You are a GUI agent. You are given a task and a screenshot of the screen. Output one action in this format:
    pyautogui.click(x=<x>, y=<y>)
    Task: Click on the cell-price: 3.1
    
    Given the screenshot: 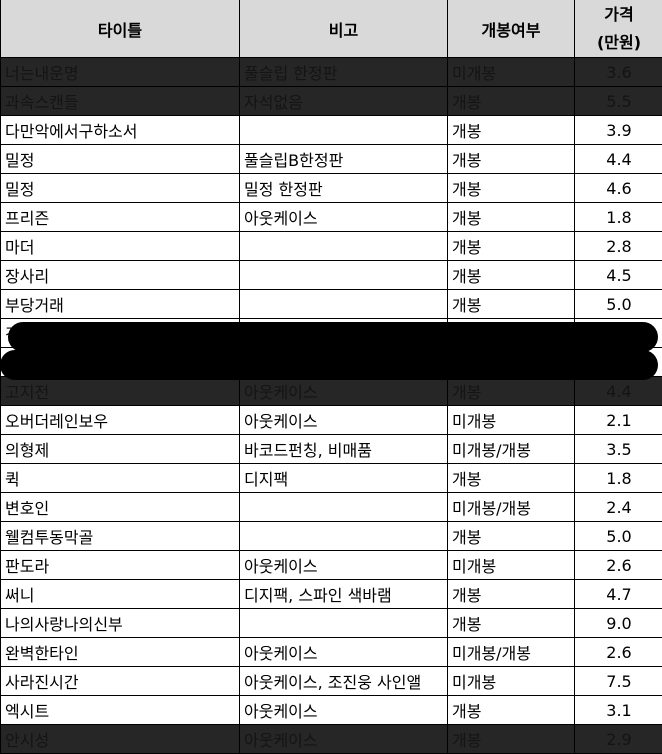 What is the action you would take?
    pyautogui.click(x=618, y=710)
    